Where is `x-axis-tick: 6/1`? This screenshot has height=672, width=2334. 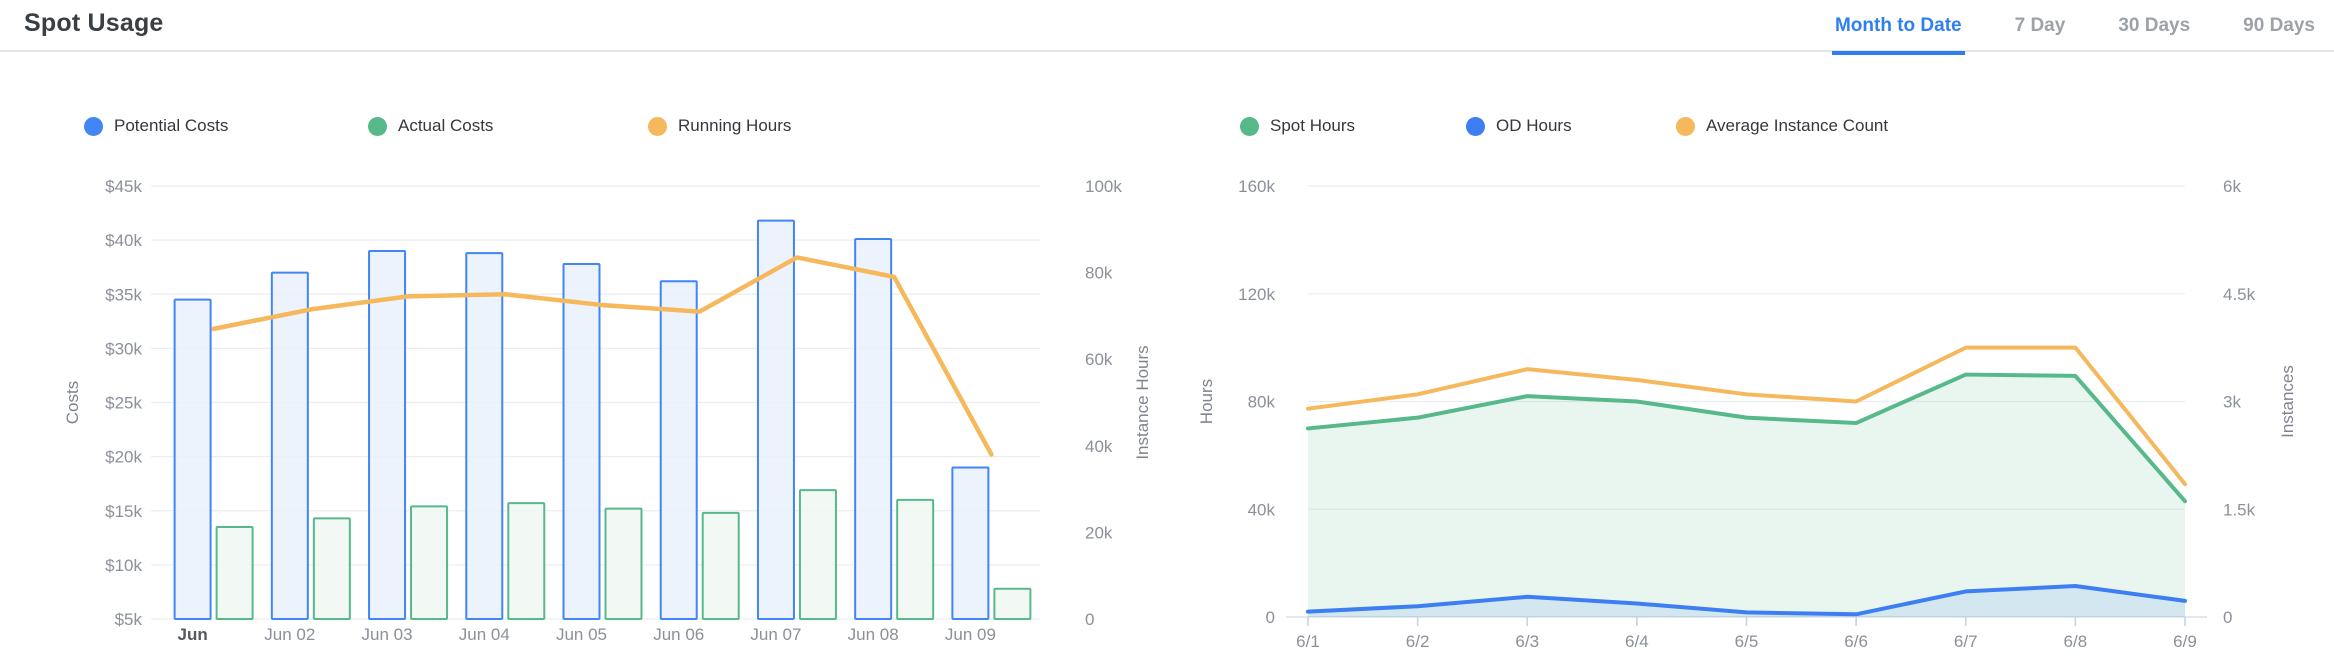 x-axis-tick: 6/1 is located at coordinates (1308, 641).